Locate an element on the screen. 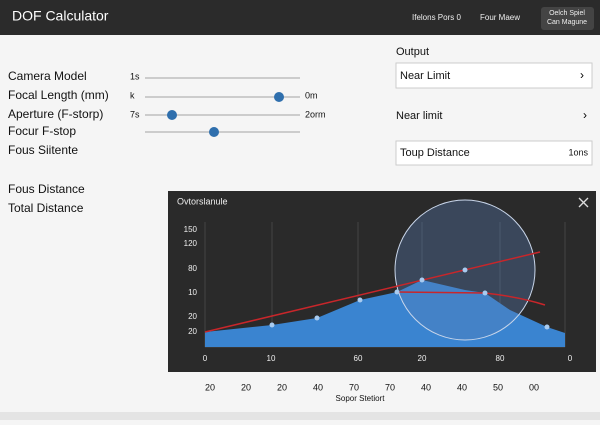 The image size is (600, 425). panel-title: Ovtorslanule is located at coordinates (202, 201).